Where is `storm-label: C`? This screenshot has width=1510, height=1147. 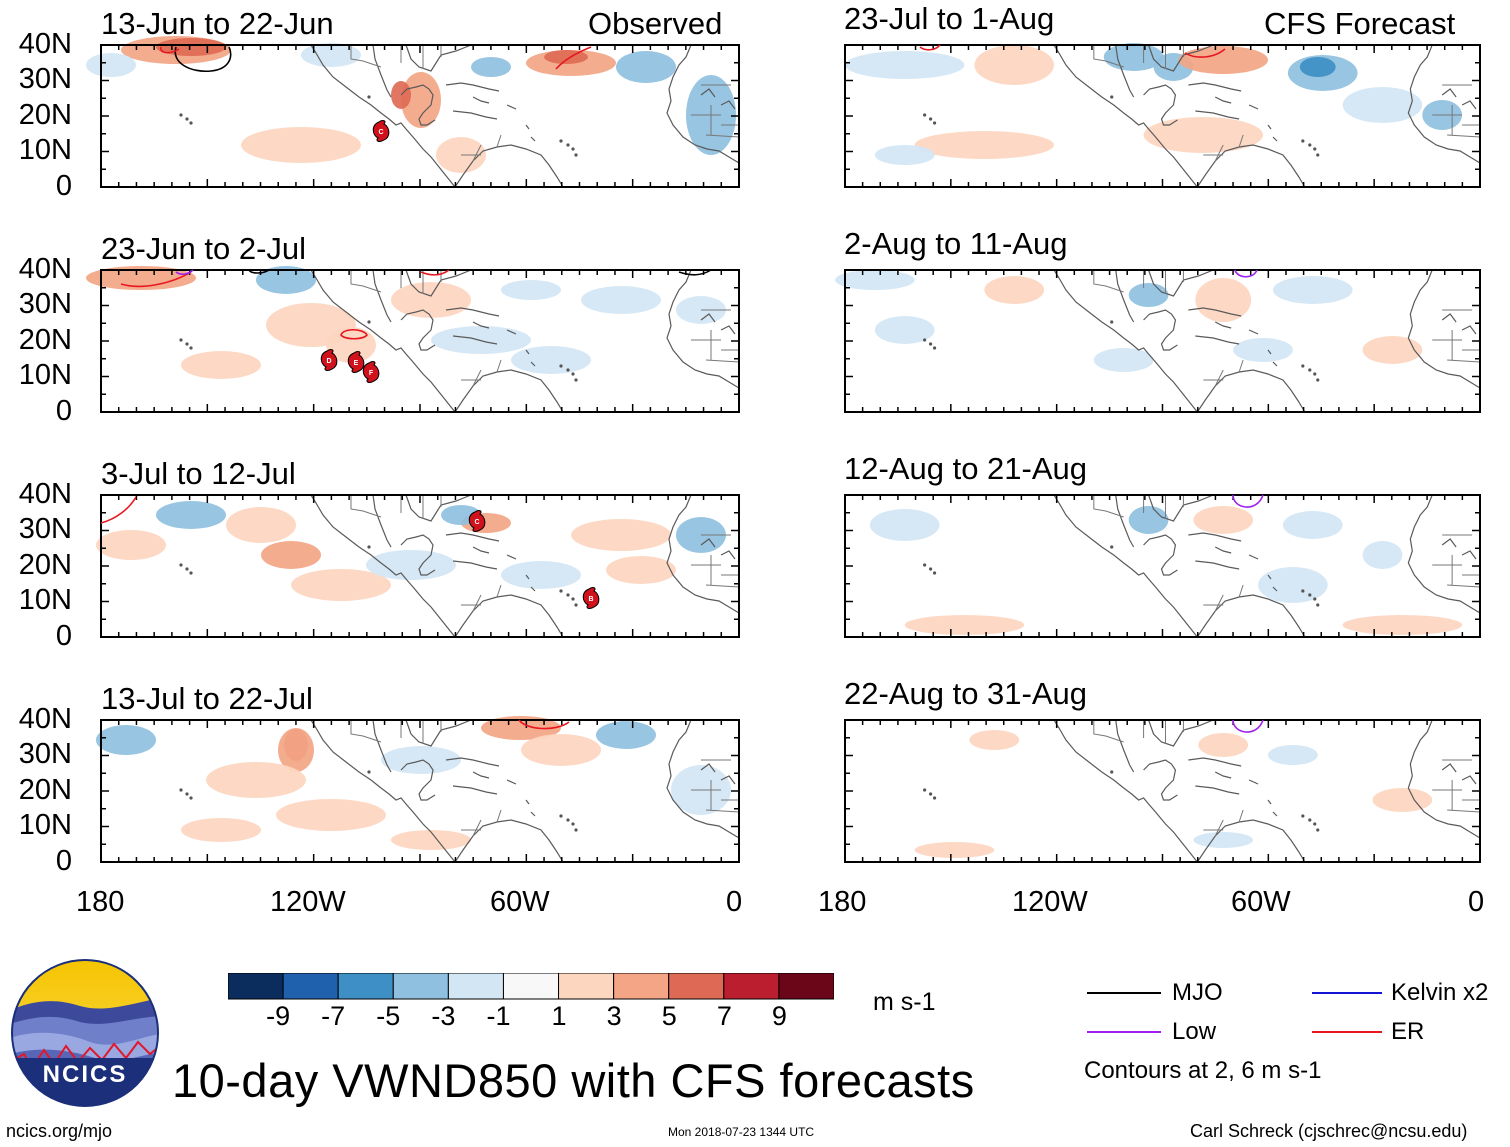
storm-label: C is located at coordinates (380, 132).